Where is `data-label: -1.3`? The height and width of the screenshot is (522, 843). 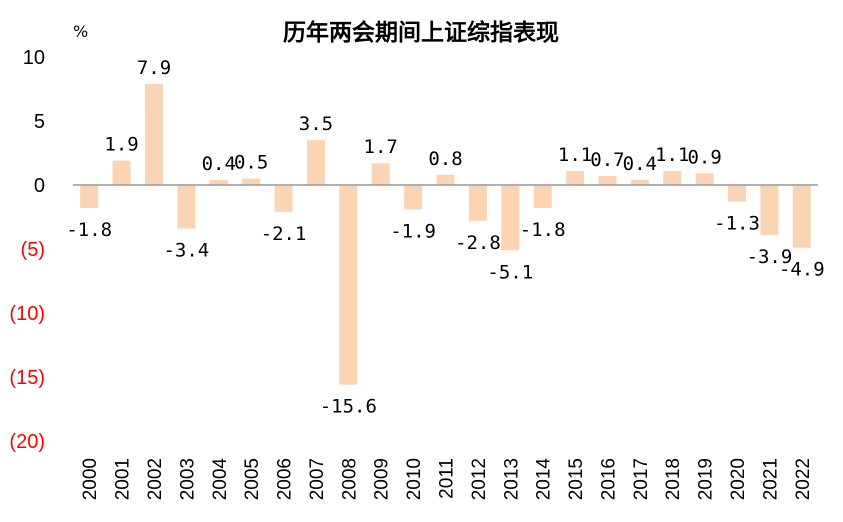
data-label: -1.3 is located at coordinates (737, 224).